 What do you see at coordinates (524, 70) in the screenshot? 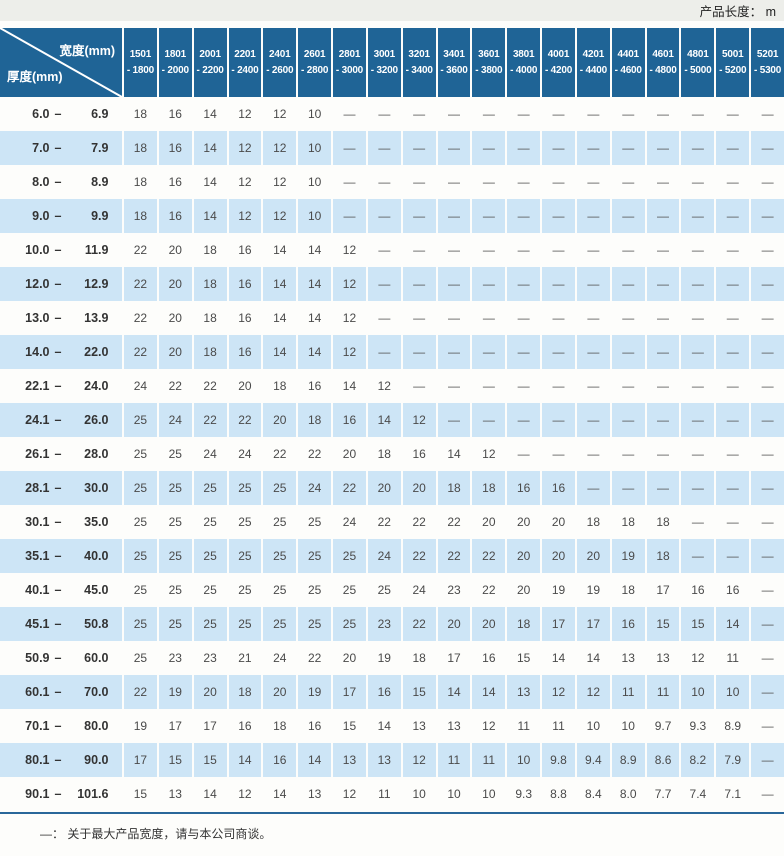
I see `width-range-end: - 4000` at bounding box center [524, 70].